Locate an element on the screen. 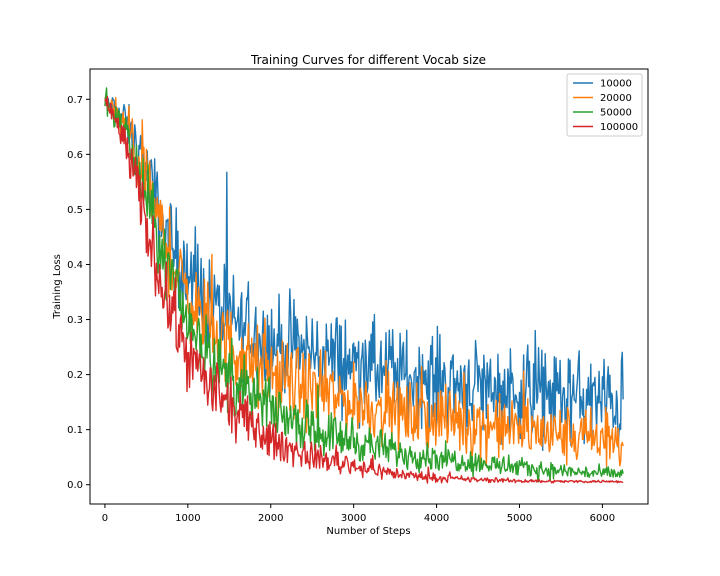 Image resolution: width=720 pixels, height=576 pixels. x-tick-label: 6000 is located at coordinates (602, 518).